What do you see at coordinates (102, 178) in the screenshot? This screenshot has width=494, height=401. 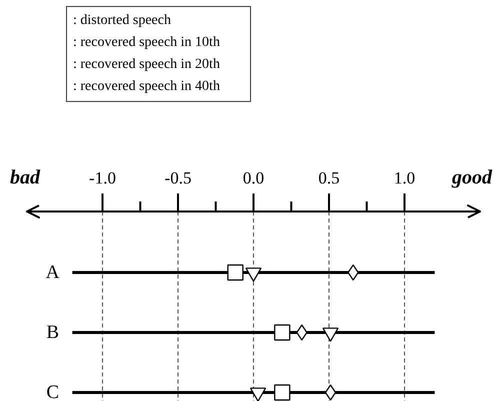 I see `x-tick-label: -1.0` at bounding box center [102, 178].